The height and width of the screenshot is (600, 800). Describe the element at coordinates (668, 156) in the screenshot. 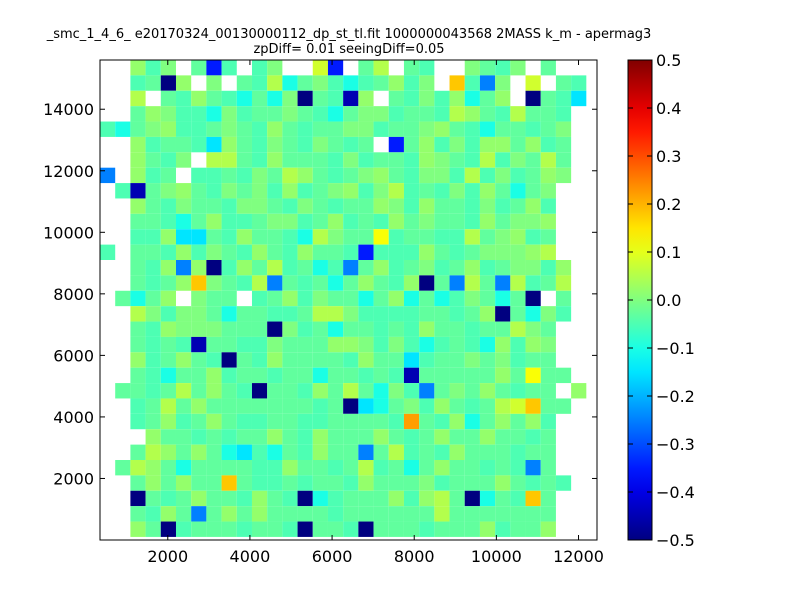

I see `colorbar-tick-label: 0.3` at that location.